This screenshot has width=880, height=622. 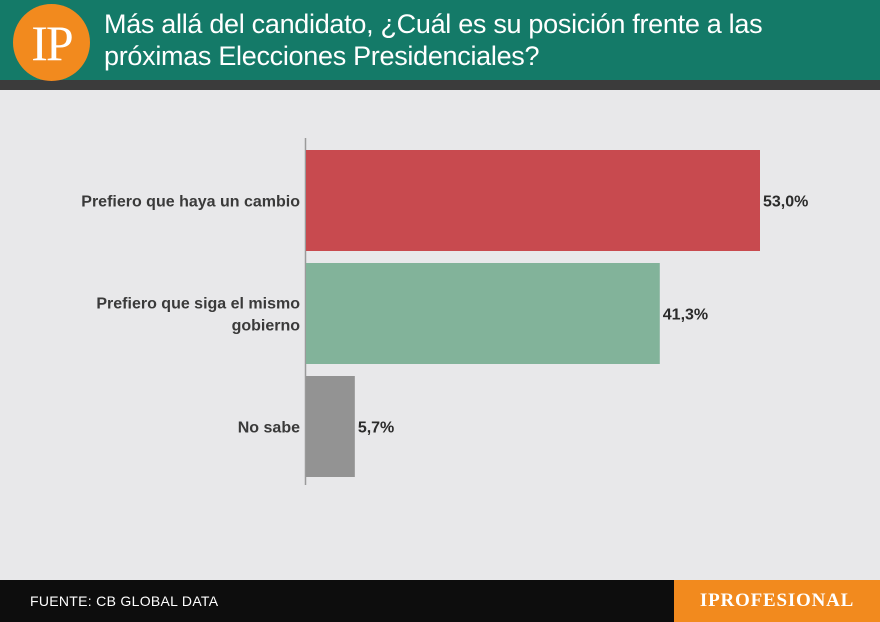 I want to click on category-label-0-0: Prefiero que haya un cambio, so click(x=190, y=202).